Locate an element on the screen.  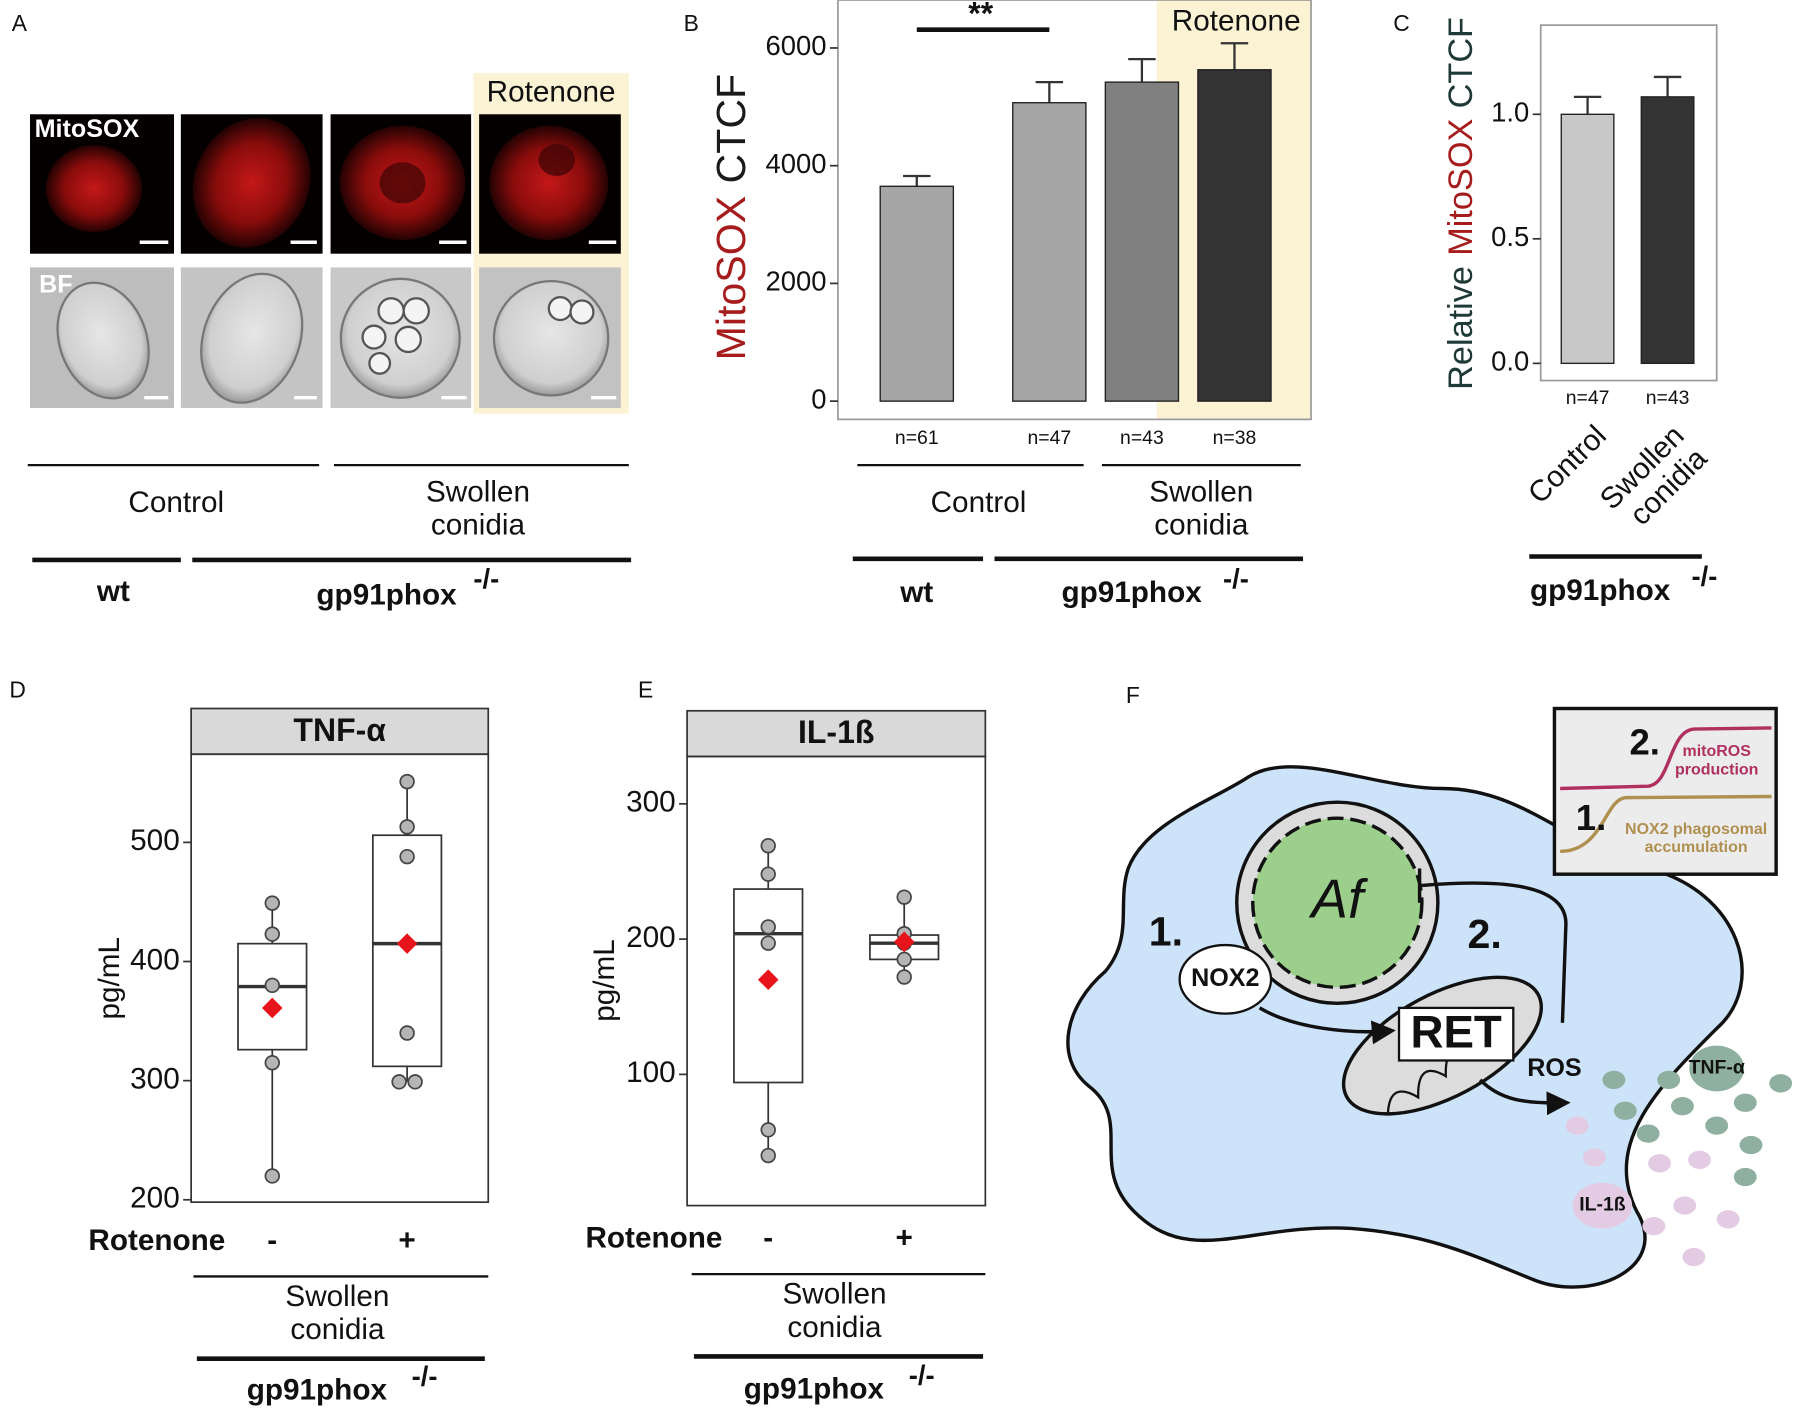
il1b-dots is located at coordinates (1652, 1191).